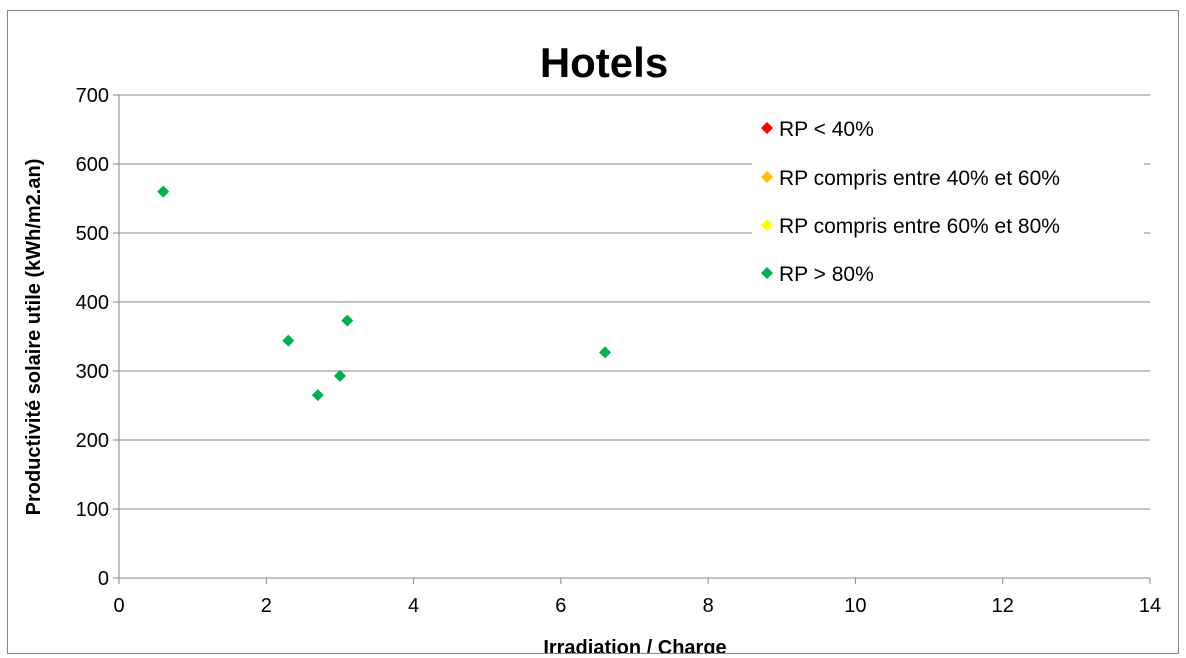 The image size is (1186, 658). I want to click on y-tick-label: 100, so click(92, 510).